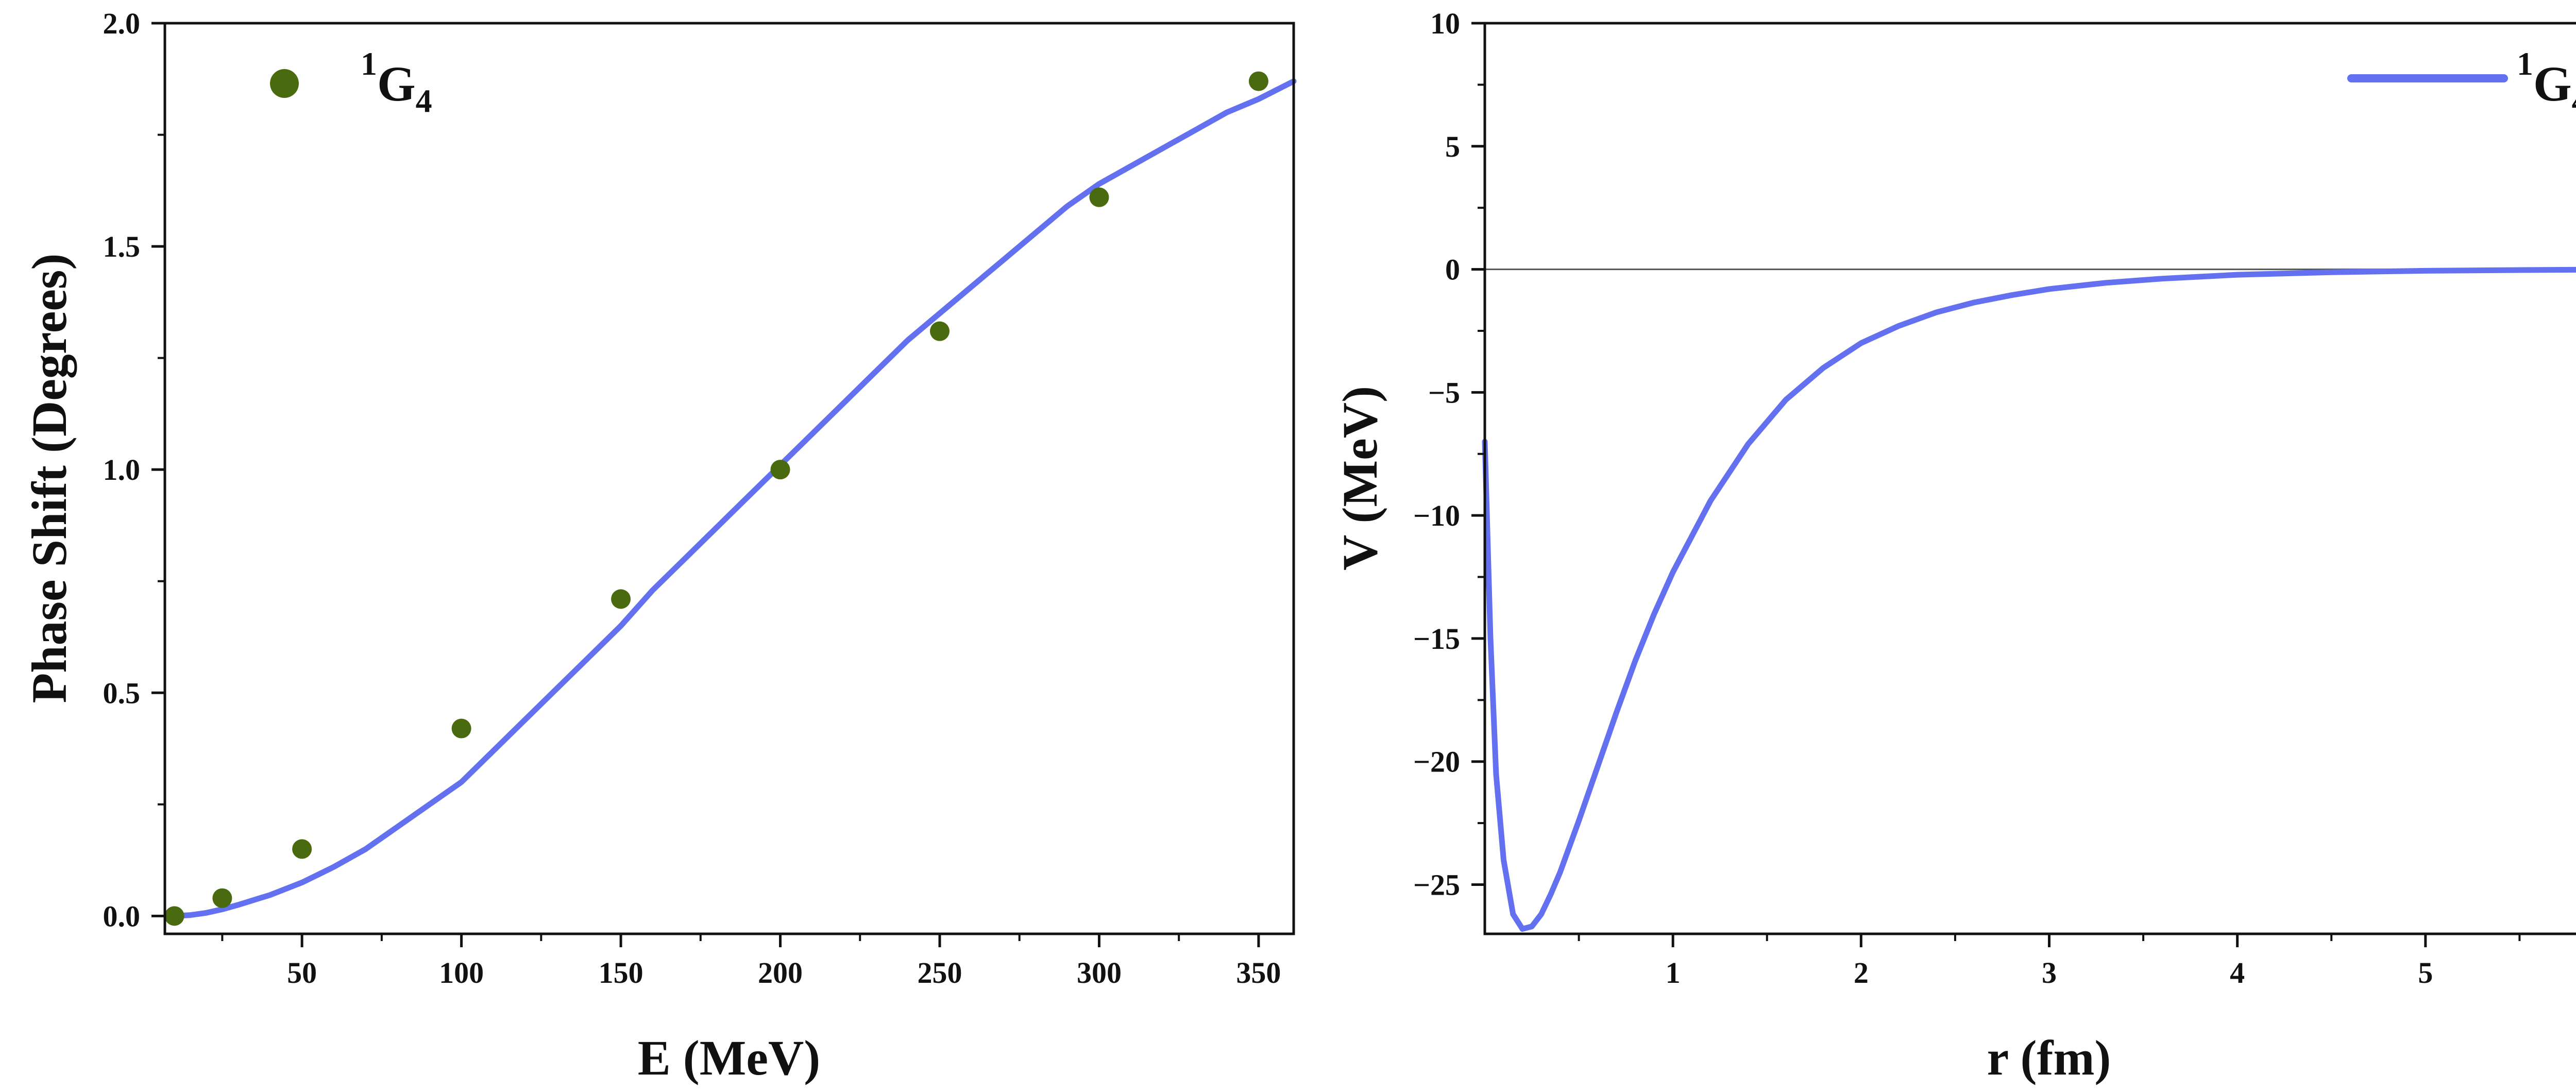  What do you see at coordinates (122, 693) in the screenshot?
I see `left-y-tick-label: 0.5` at bounding box center [122, 693].